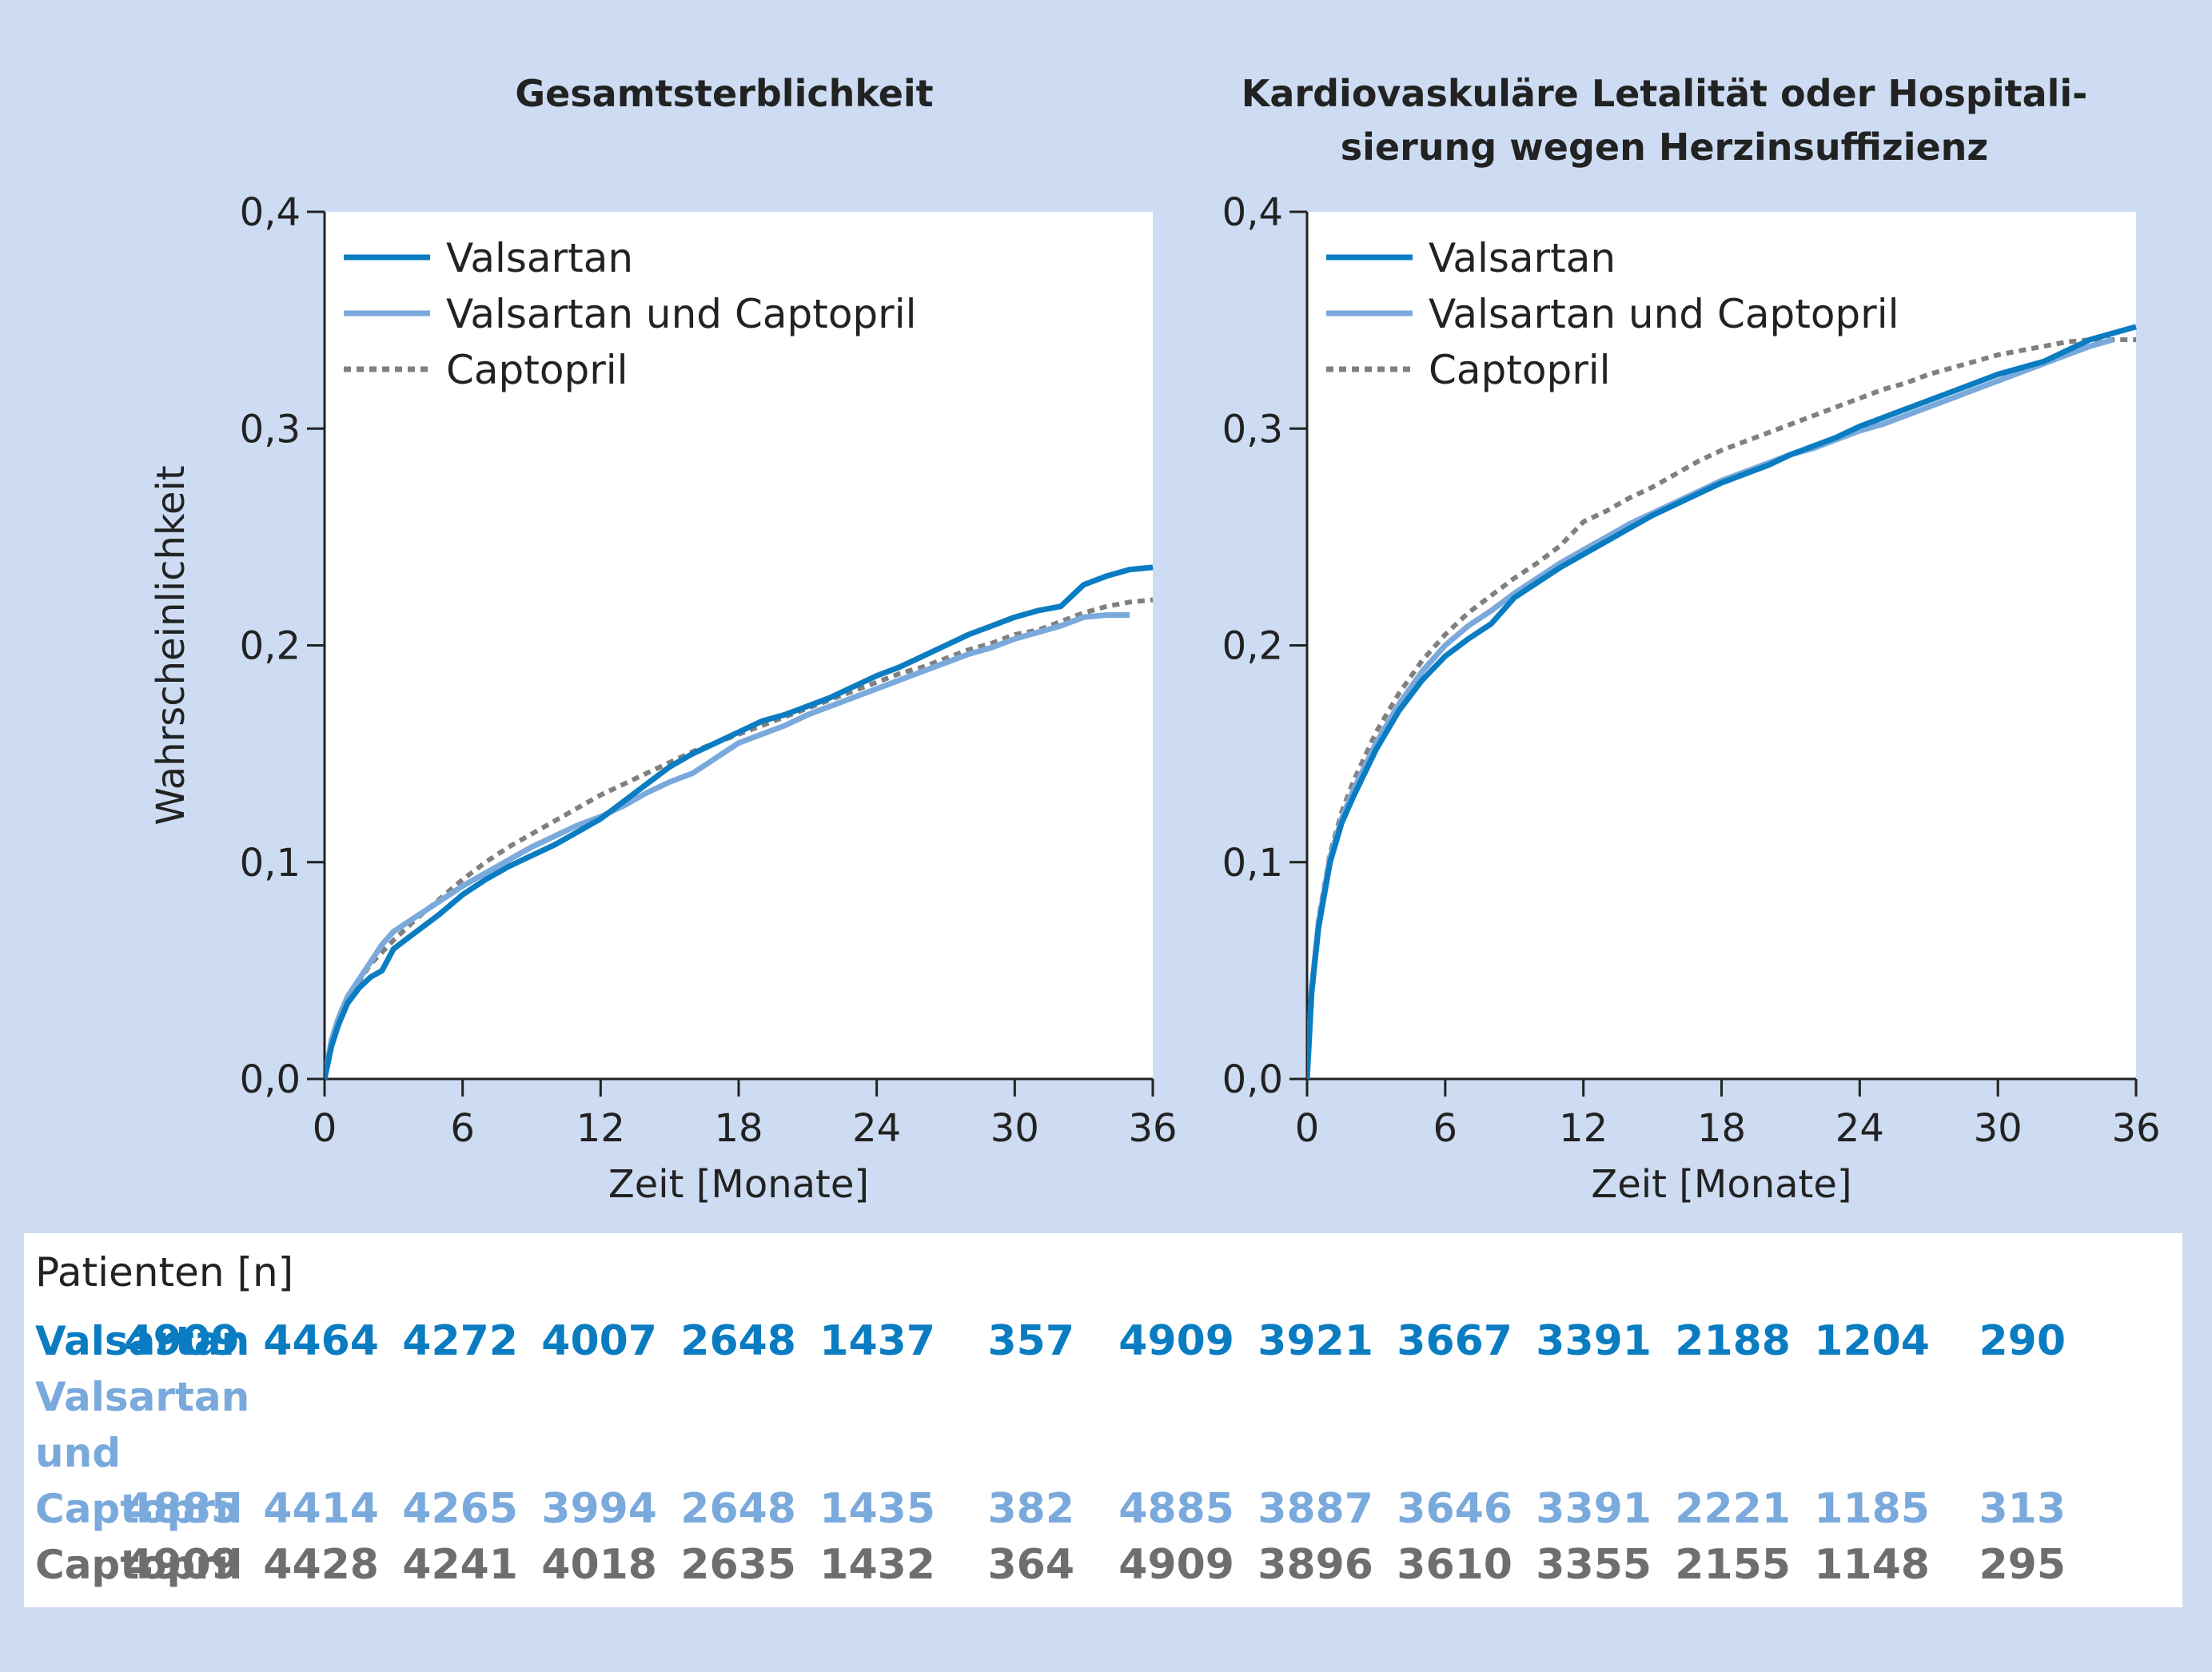 The height and width of the screenshot is (1672, 2212). What do you see at coordinates (321, 1509) in the screenshot?
I see `patients-count-left: 4414` at bounding box center [321, 1509].